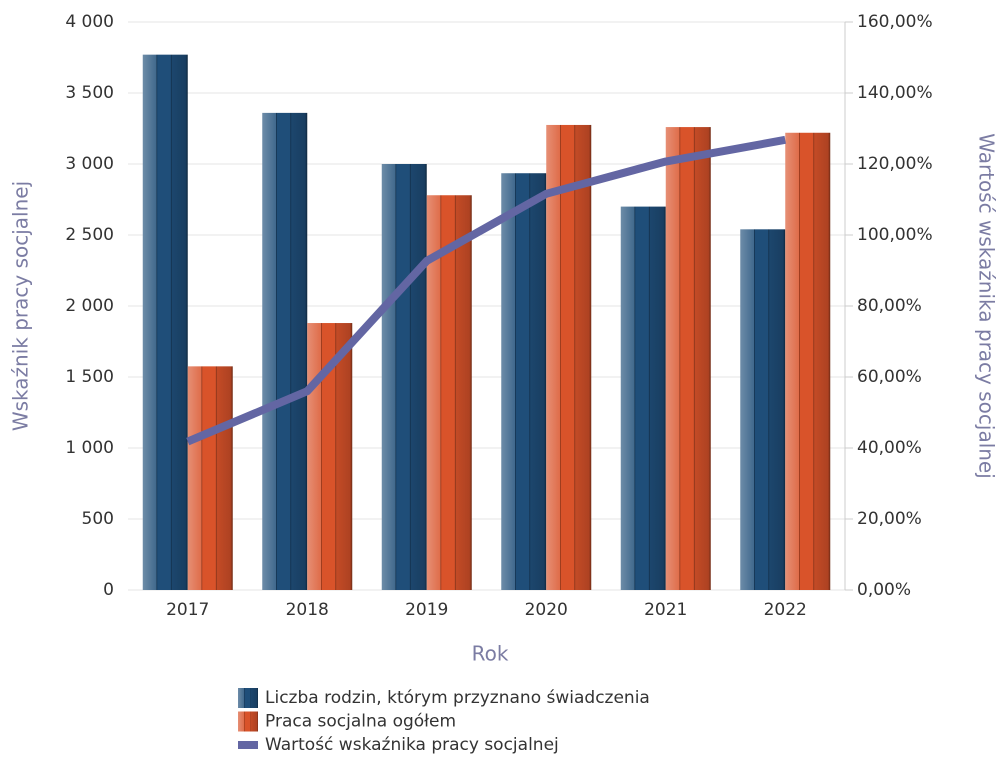  Describe the element at coordinates (89, 93) in the screenshot. I see `y-tick-label: 3 500` at that location.